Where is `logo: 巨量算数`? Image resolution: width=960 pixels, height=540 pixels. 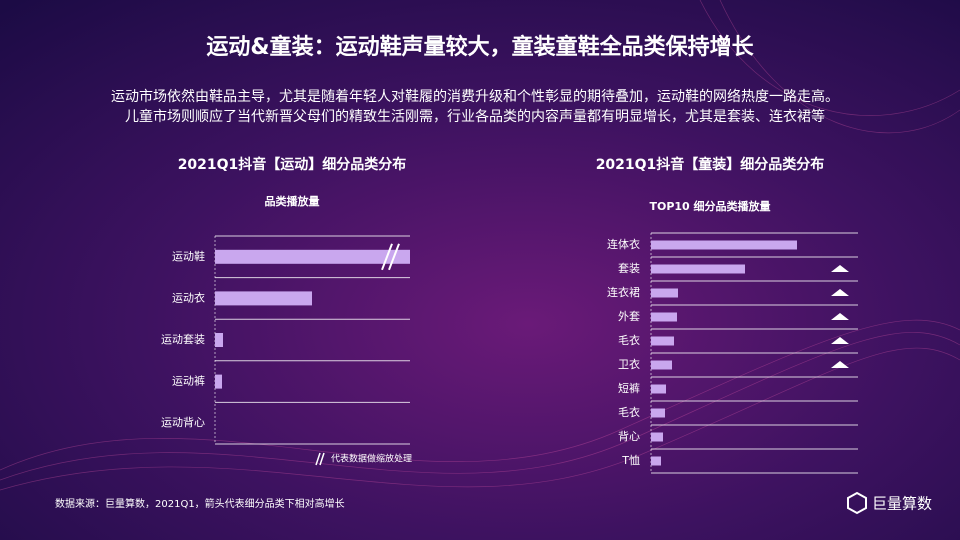
logo: 巨量算数 is located at coordinates (889, 503).